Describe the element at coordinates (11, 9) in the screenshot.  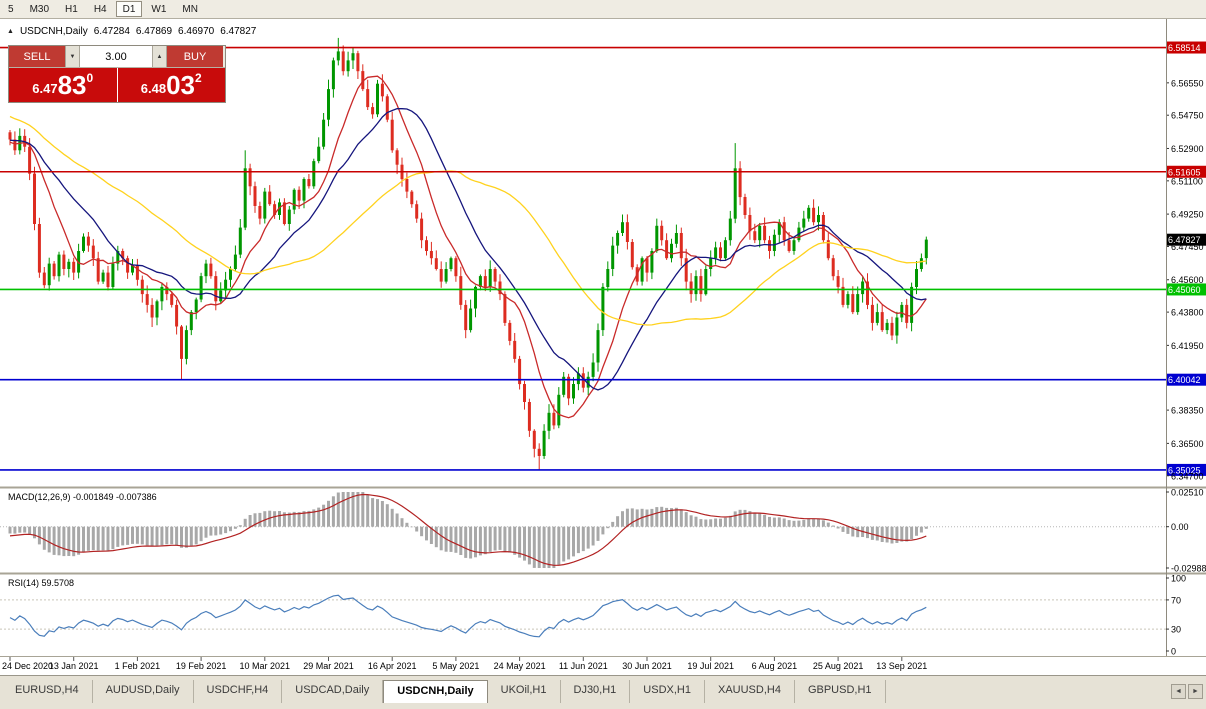
I see `timeframe-button-5: 5` at that location.